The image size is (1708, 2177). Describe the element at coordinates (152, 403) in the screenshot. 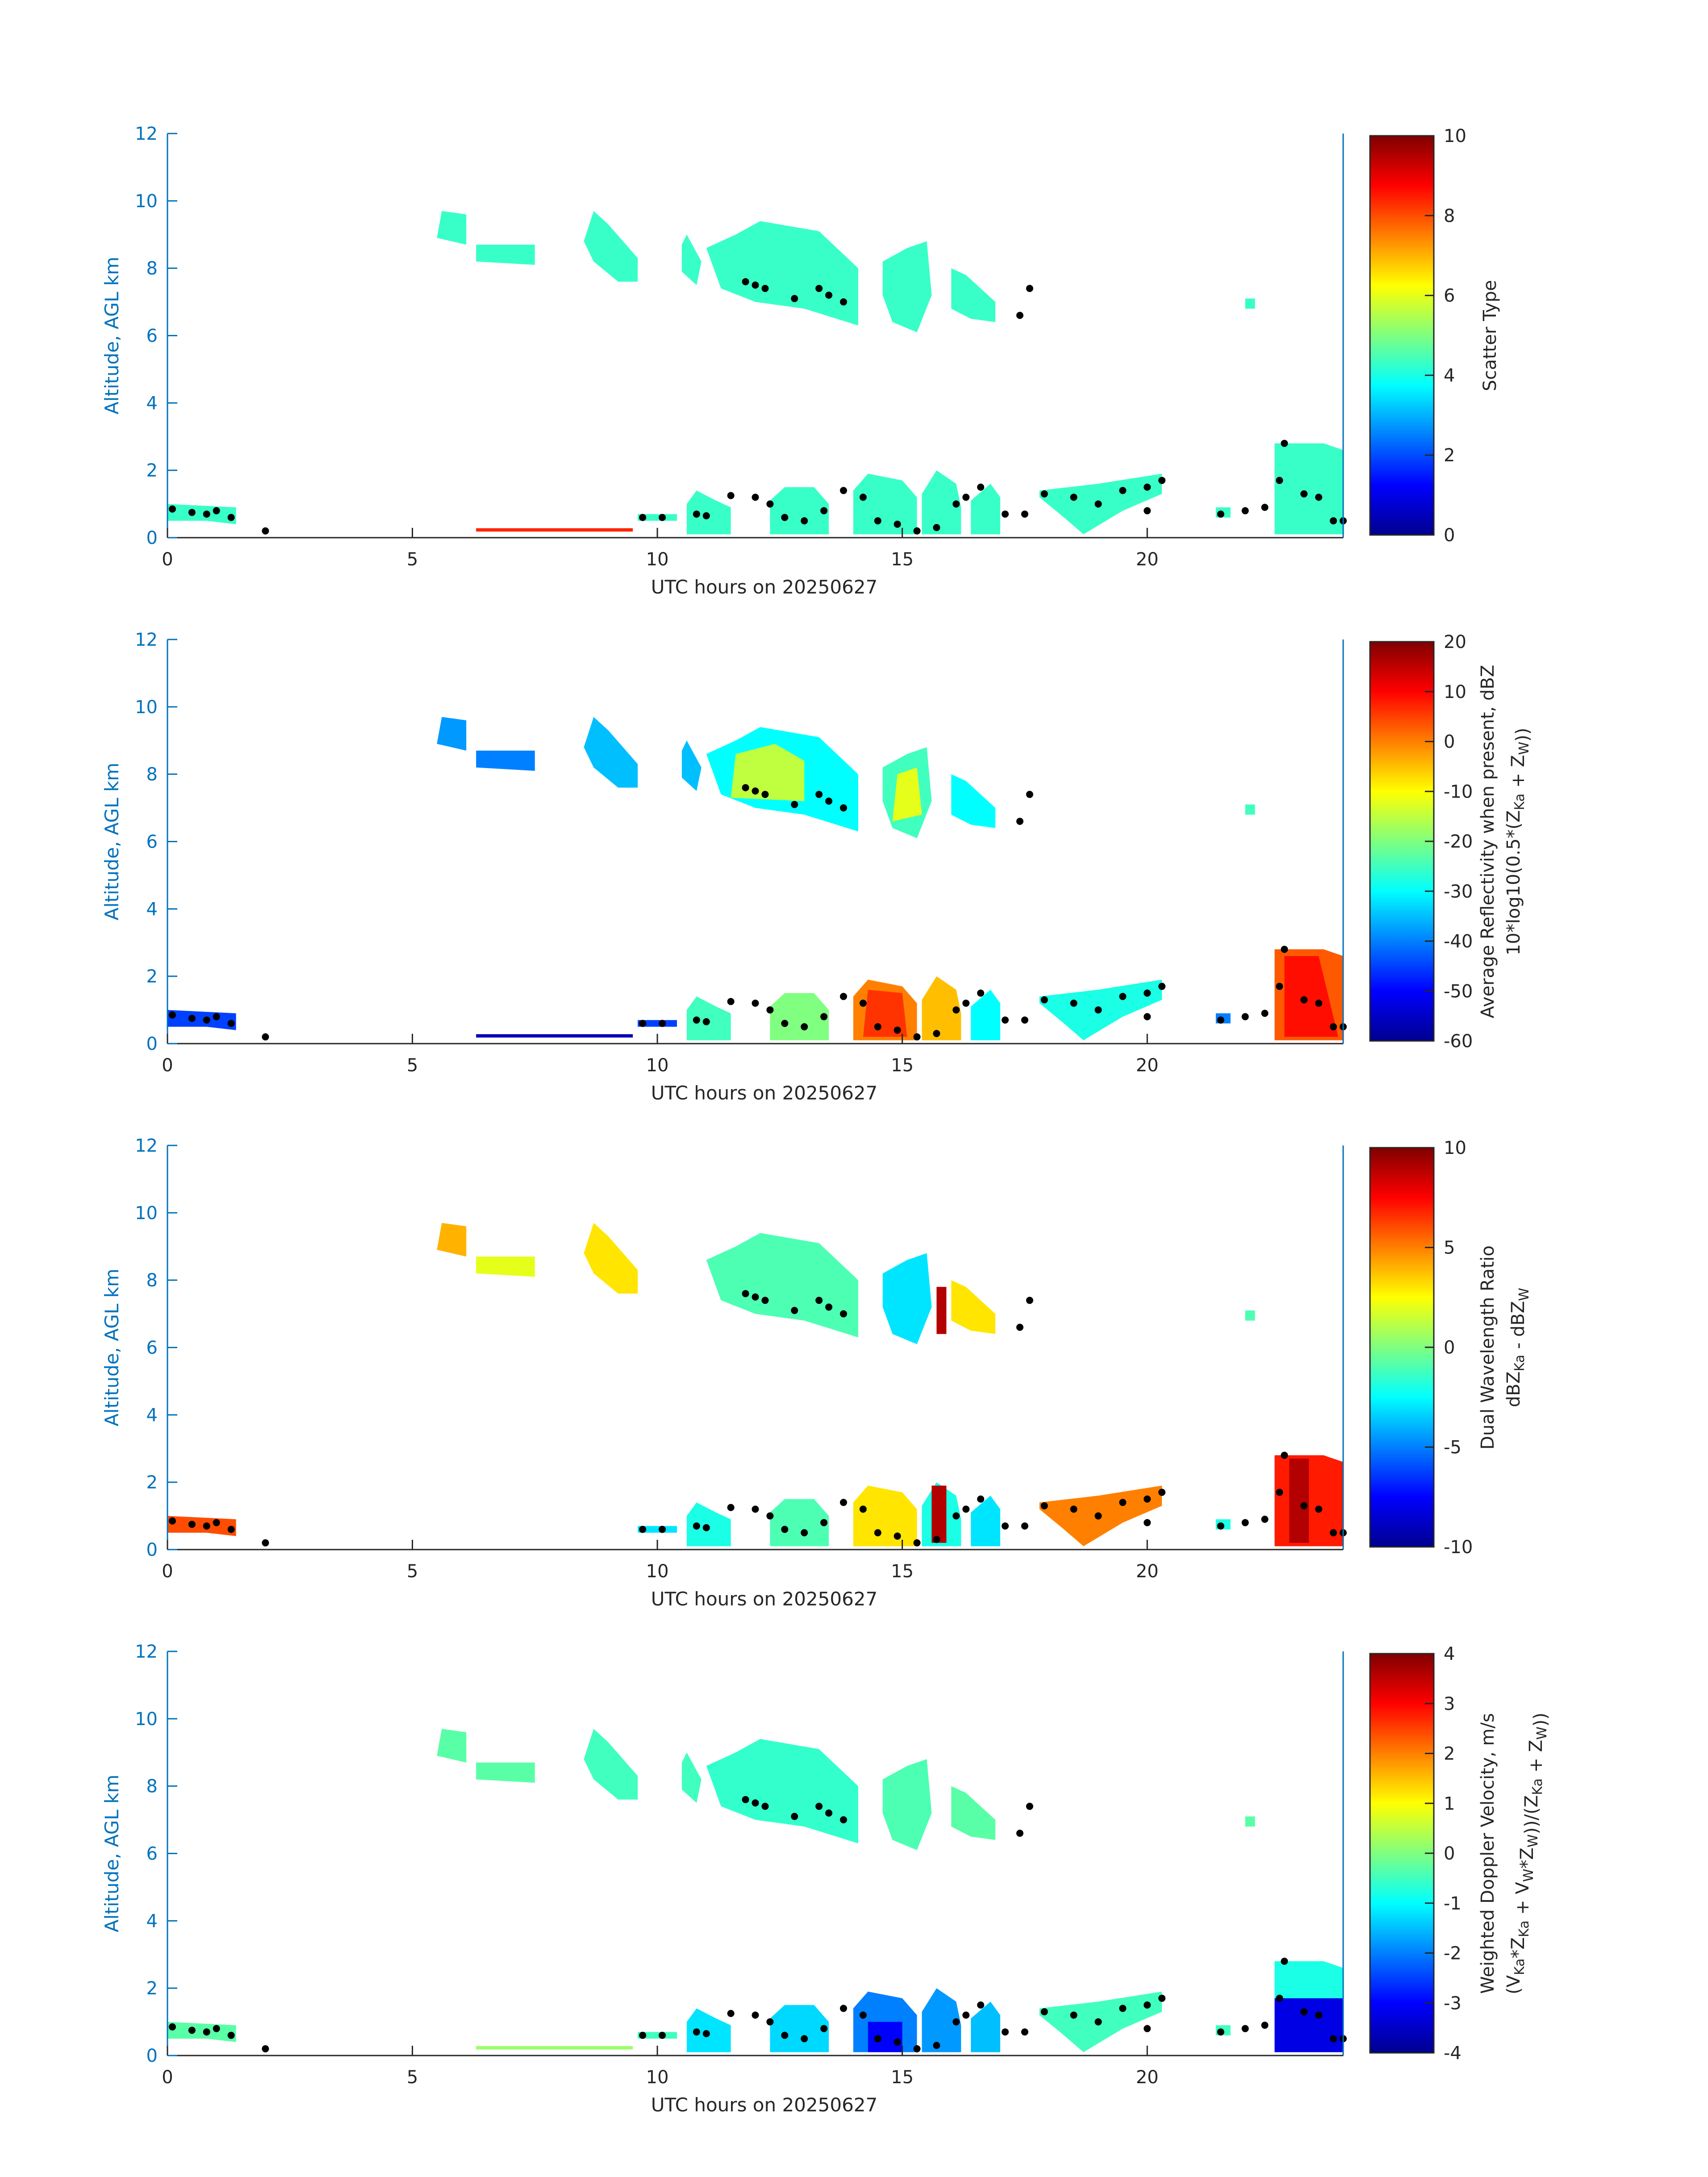

I see `y-tick-label: 4` at that location.